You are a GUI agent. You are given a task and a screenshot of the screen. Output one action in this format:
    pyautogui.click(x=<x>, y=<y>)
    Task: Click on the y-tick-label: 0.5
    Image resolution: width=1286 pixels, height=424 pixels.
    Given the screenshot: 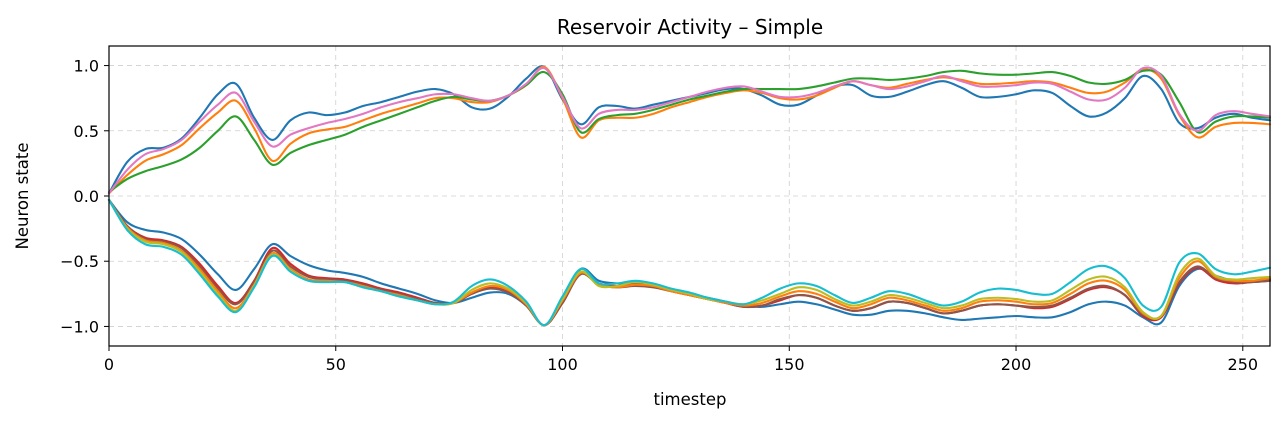 What is the action you would take?
    pyautogui.click(x=86, y=131)
    